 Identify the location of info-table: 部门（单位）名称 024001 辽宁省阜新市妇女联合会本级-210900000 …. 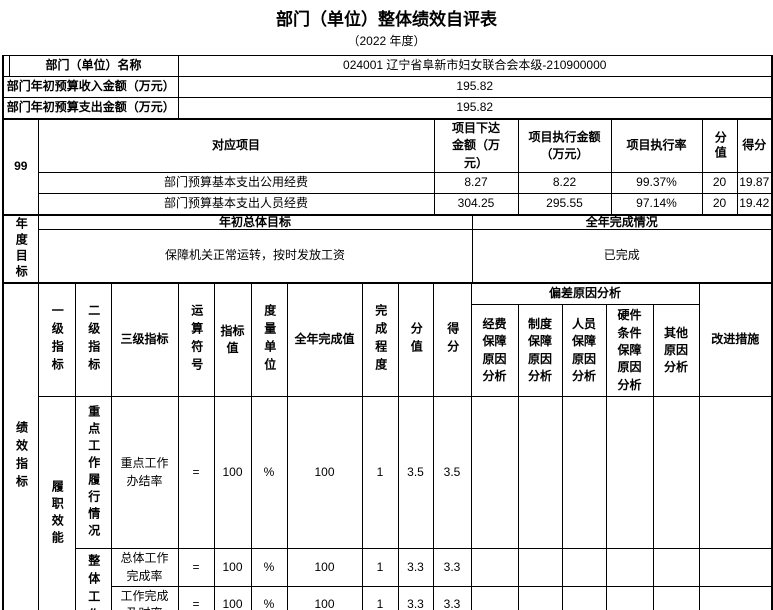
(387, 87).